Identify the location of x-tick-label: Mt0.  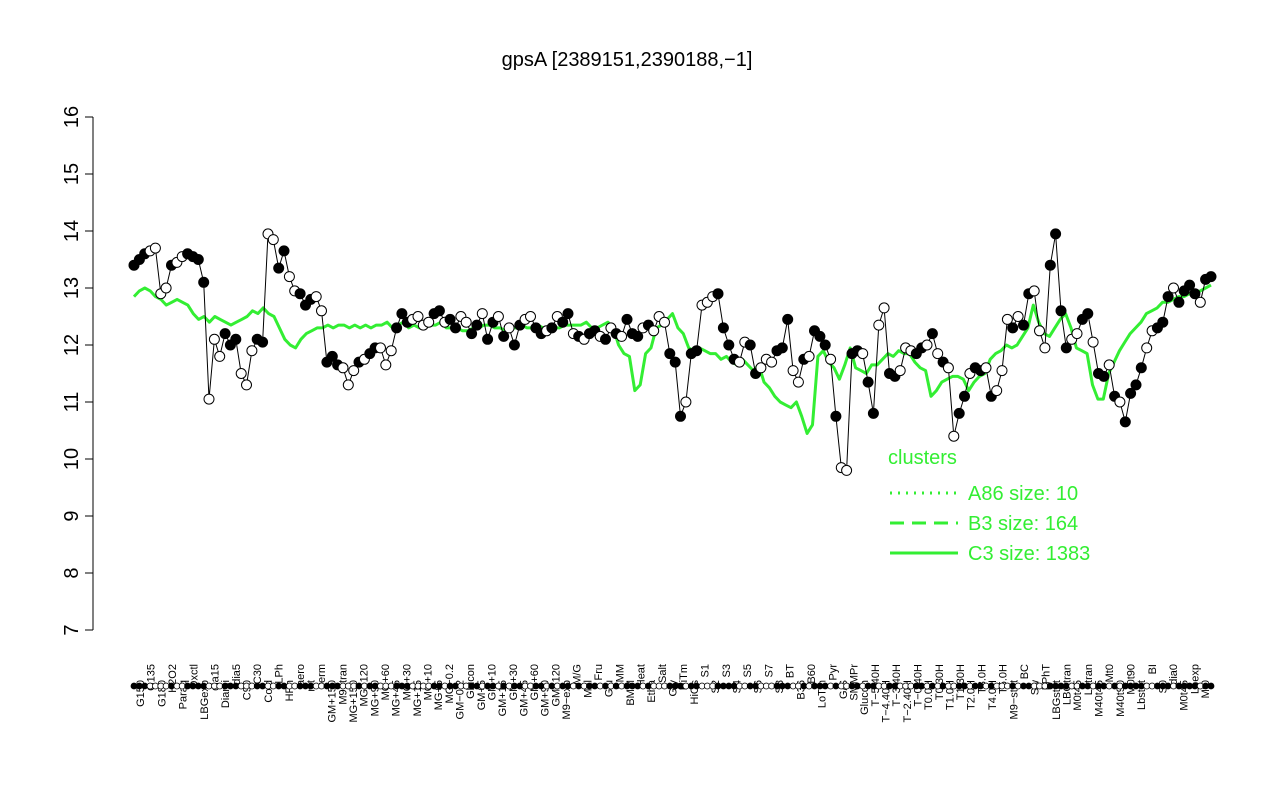
(1110, 673).